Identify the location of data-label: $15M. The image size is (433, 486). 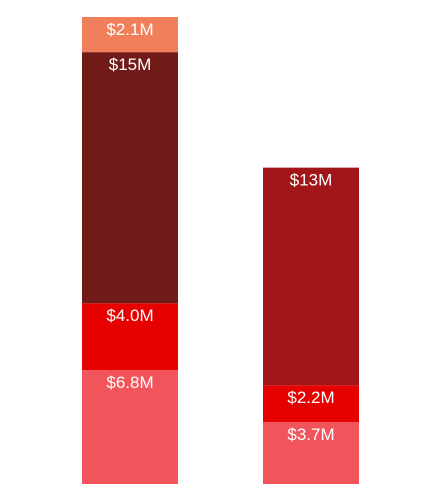
(130, 64).